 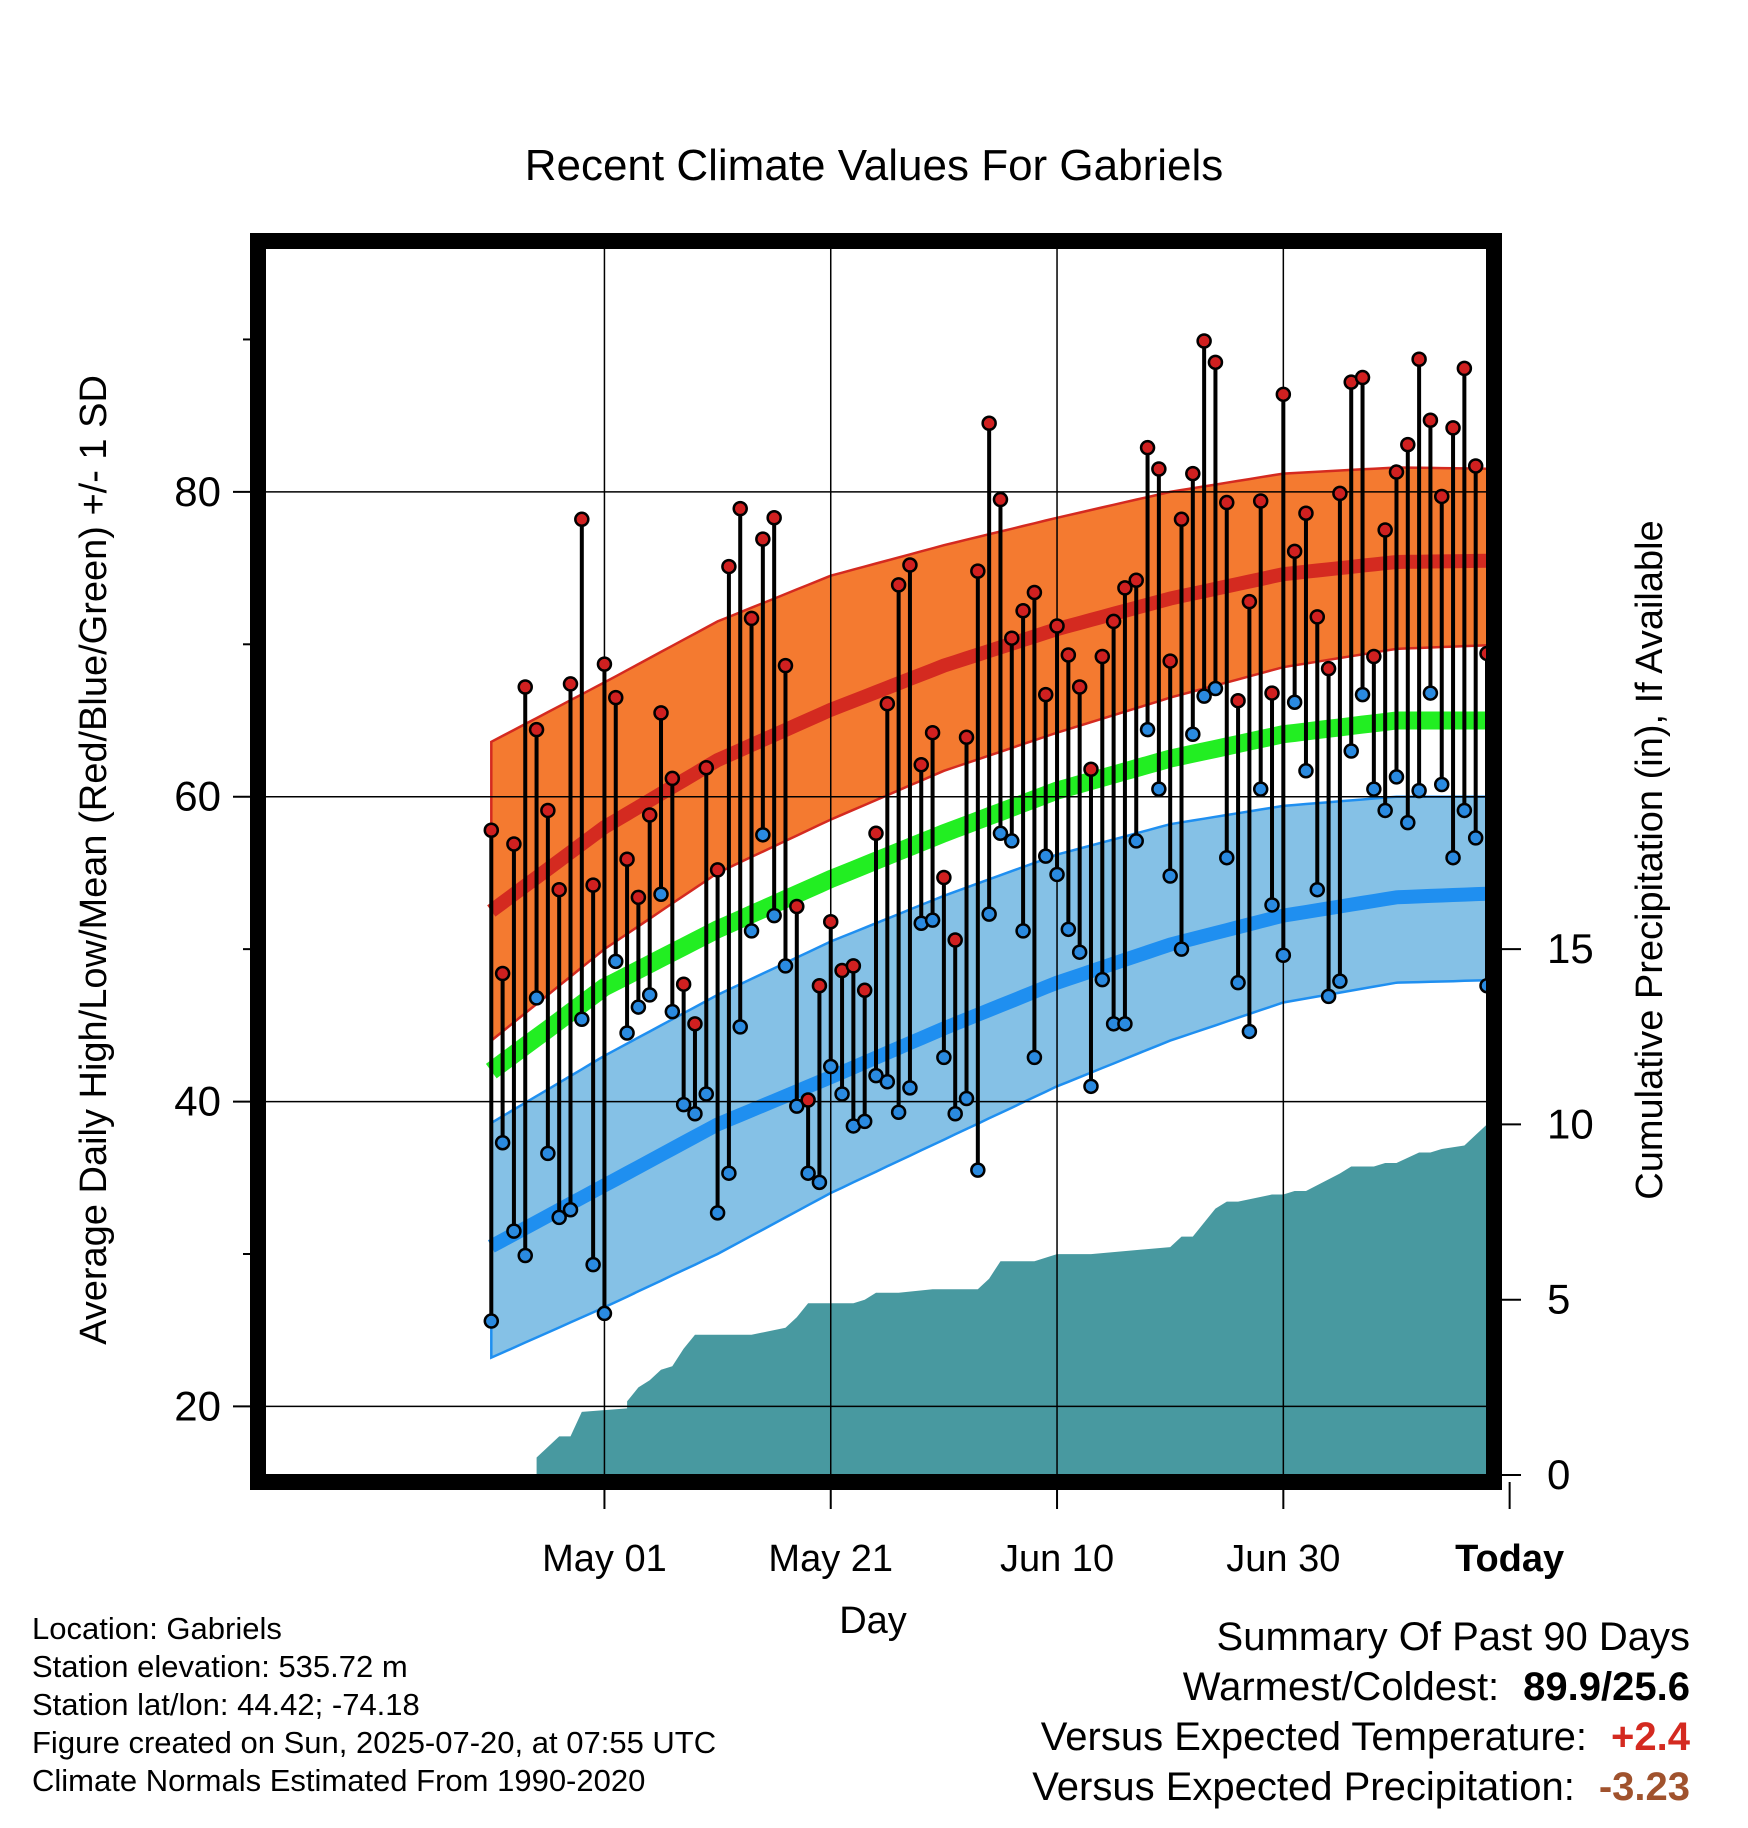 What do you see at coordinates (197, 1101) in the screenshot?
I see `y-left-tick-label: 40` at bounding box center [197, 1101].